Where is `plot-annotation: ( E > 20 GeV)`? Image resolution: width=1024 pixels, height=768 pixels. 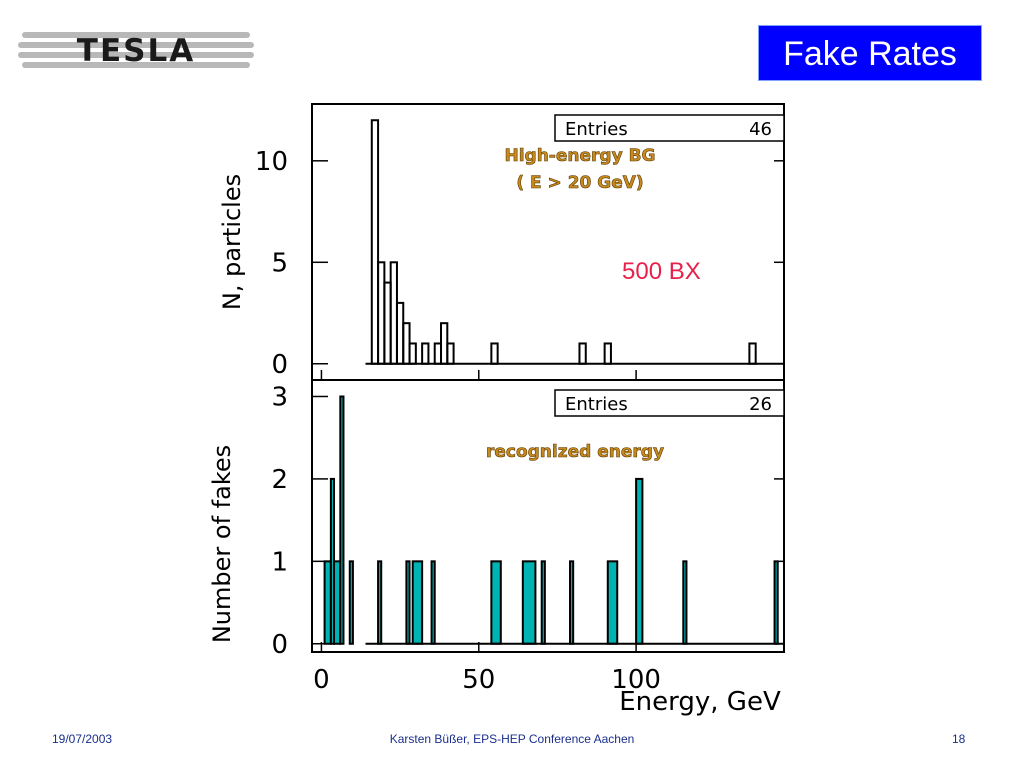
plot-annotation: ( E > 20 GeV) is located at coordinates (579, 183).